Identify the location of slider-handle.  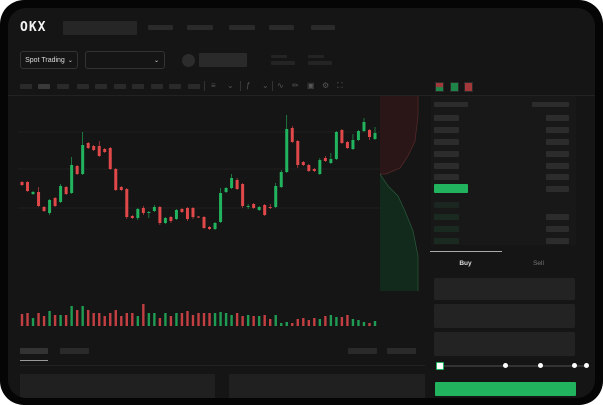
(440, 366).